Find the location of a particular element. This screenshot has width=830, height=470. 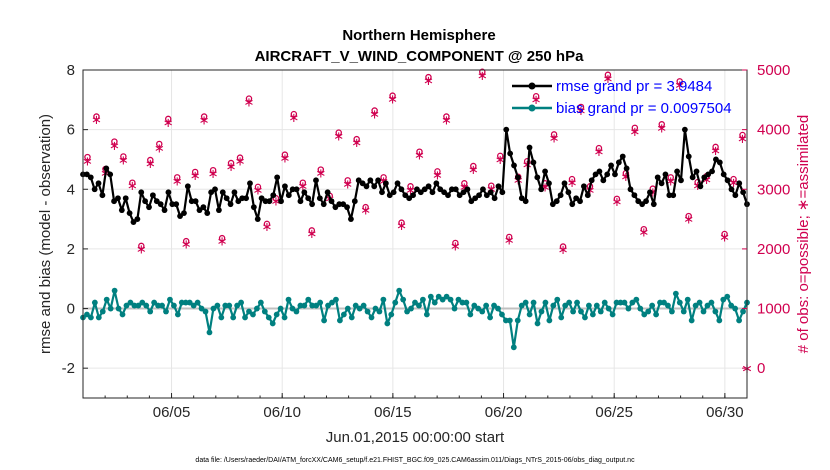

y2-axis-ticks: 0 1000 2000 3000 4000 5000 is located at coordinates (766, 219).